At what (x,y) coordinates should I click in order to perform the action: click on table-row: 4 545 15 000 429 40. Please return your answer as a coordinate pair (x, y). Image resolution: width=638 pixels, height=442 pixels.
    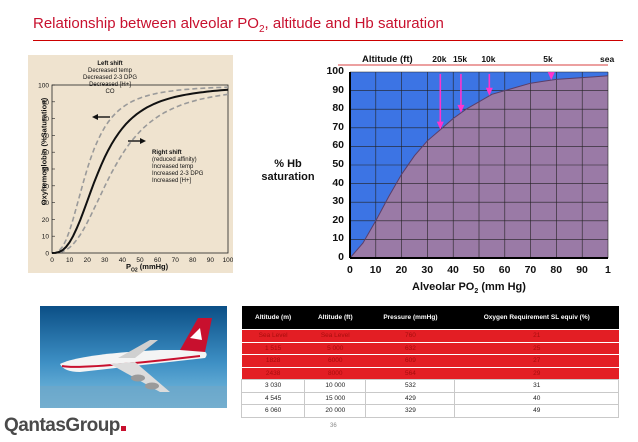
    Looking at the image, I should click on (429, 398).